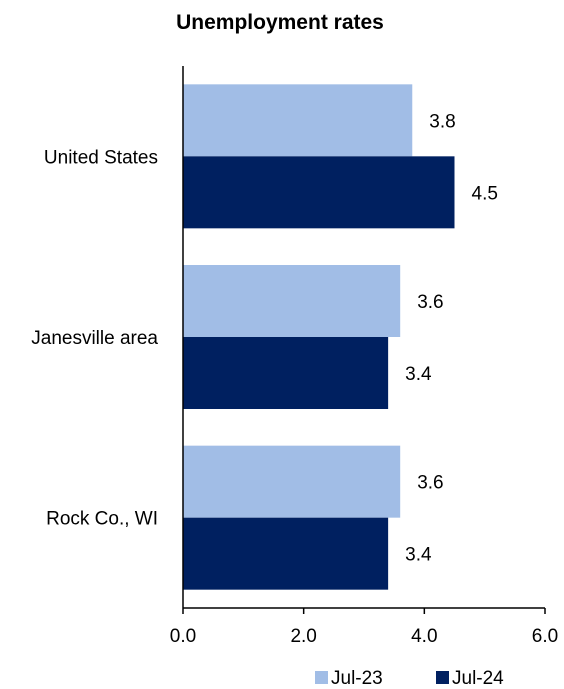  What do you see at coordinates (298, 120) in the screenshot?
I see `bar-jul-23-united-states` at bounding box center [298, 120].